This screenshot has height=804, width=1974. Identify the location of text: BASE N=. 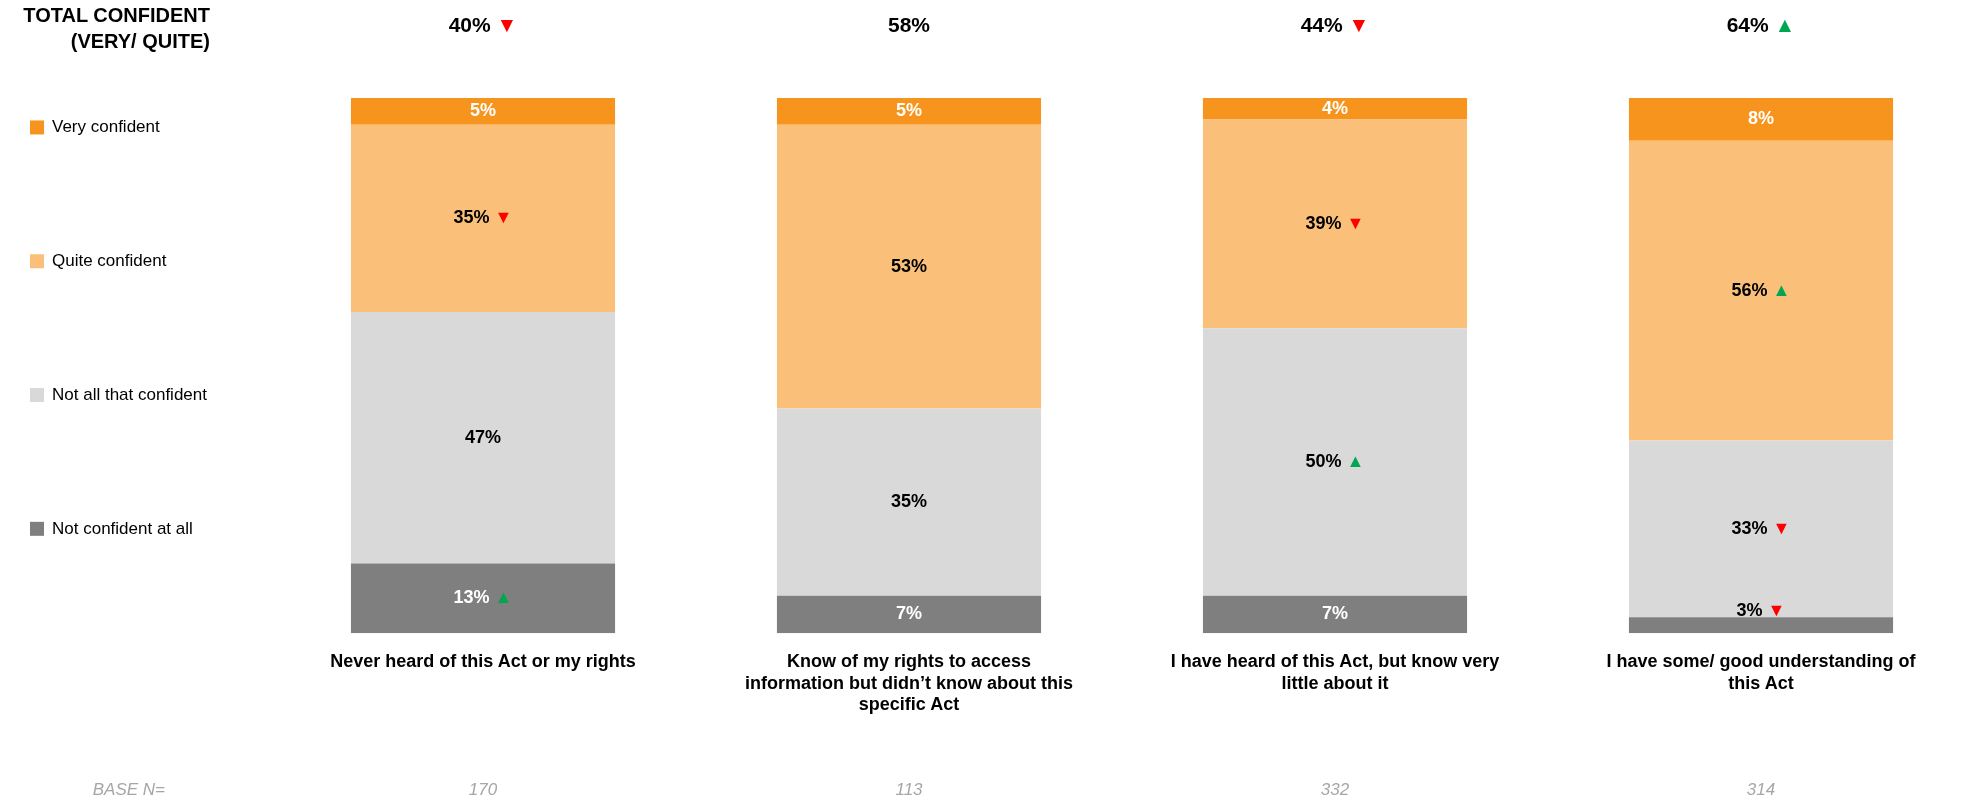
(129, 789).